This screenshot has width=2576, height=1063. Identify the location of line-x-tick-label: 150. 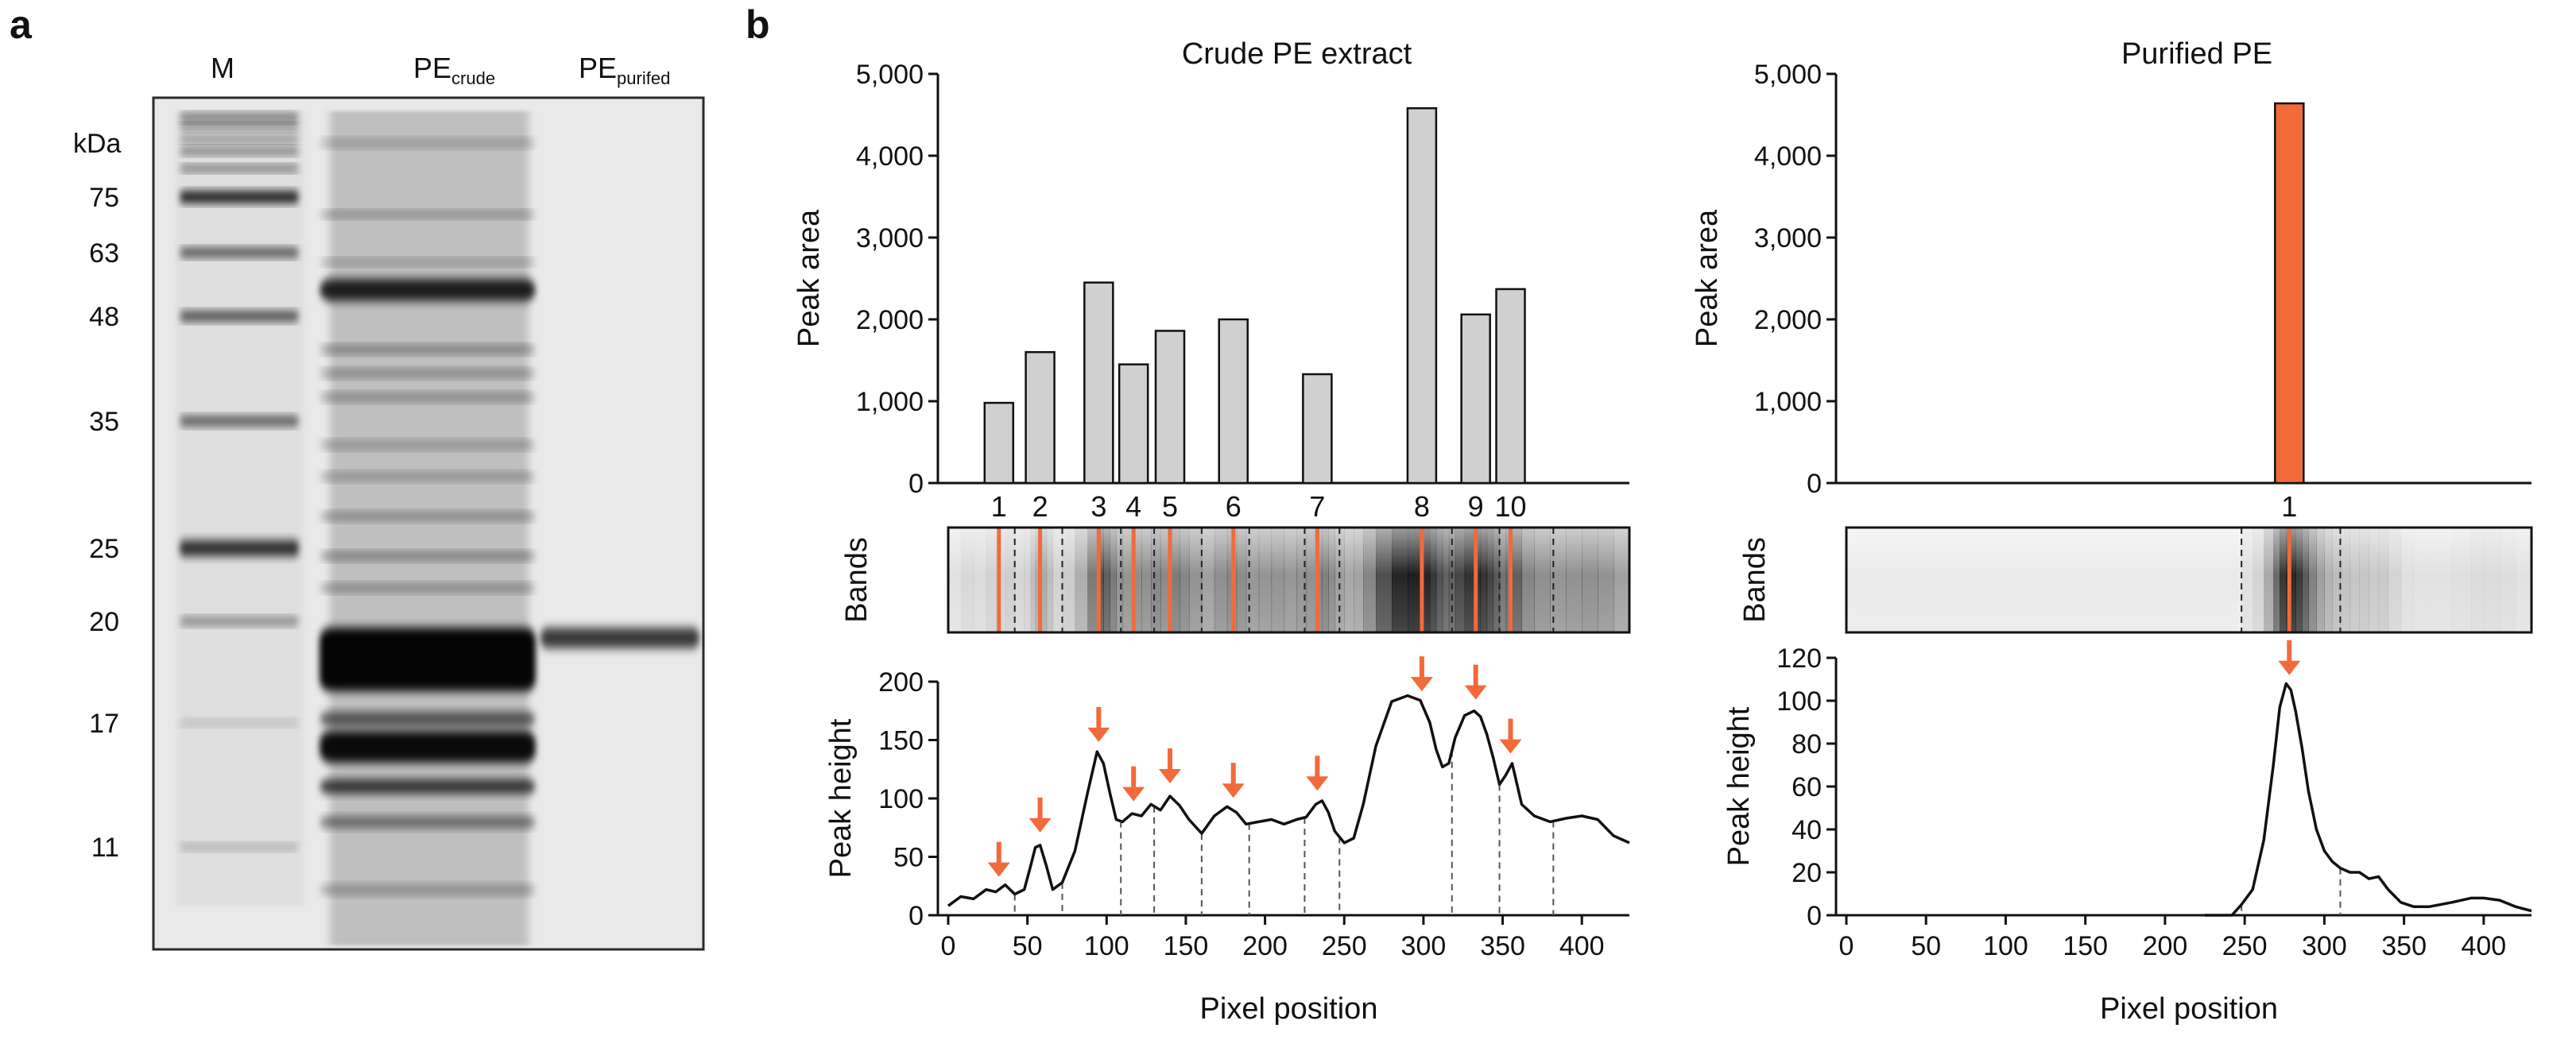
(2085, 946).